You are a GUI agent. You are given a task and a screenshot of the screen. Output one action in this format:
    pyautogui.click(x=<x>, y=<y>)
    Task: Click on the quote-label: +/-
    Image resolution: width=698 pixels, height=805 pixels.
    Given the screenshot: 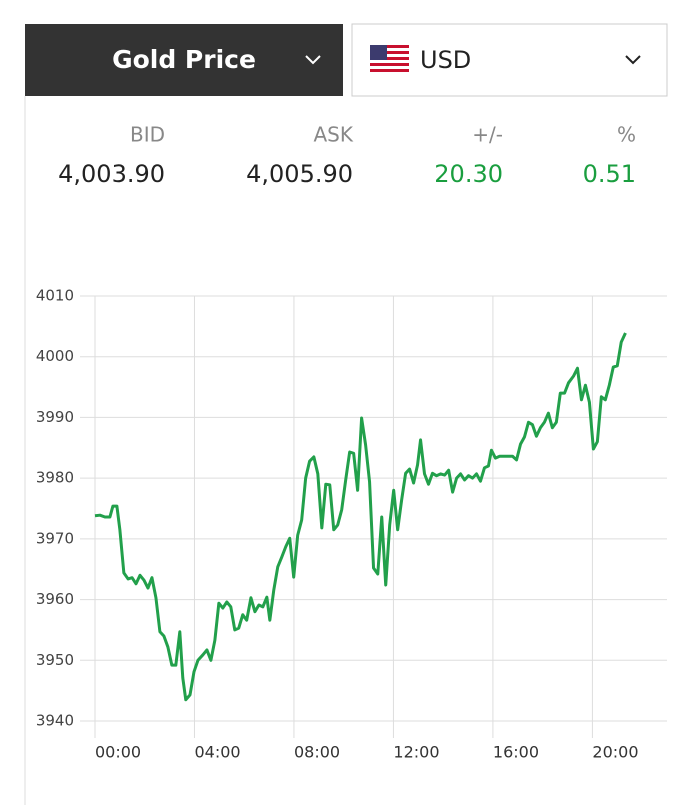 What is the action you would take?
    pyautogui.click(x=487, y=135)
    